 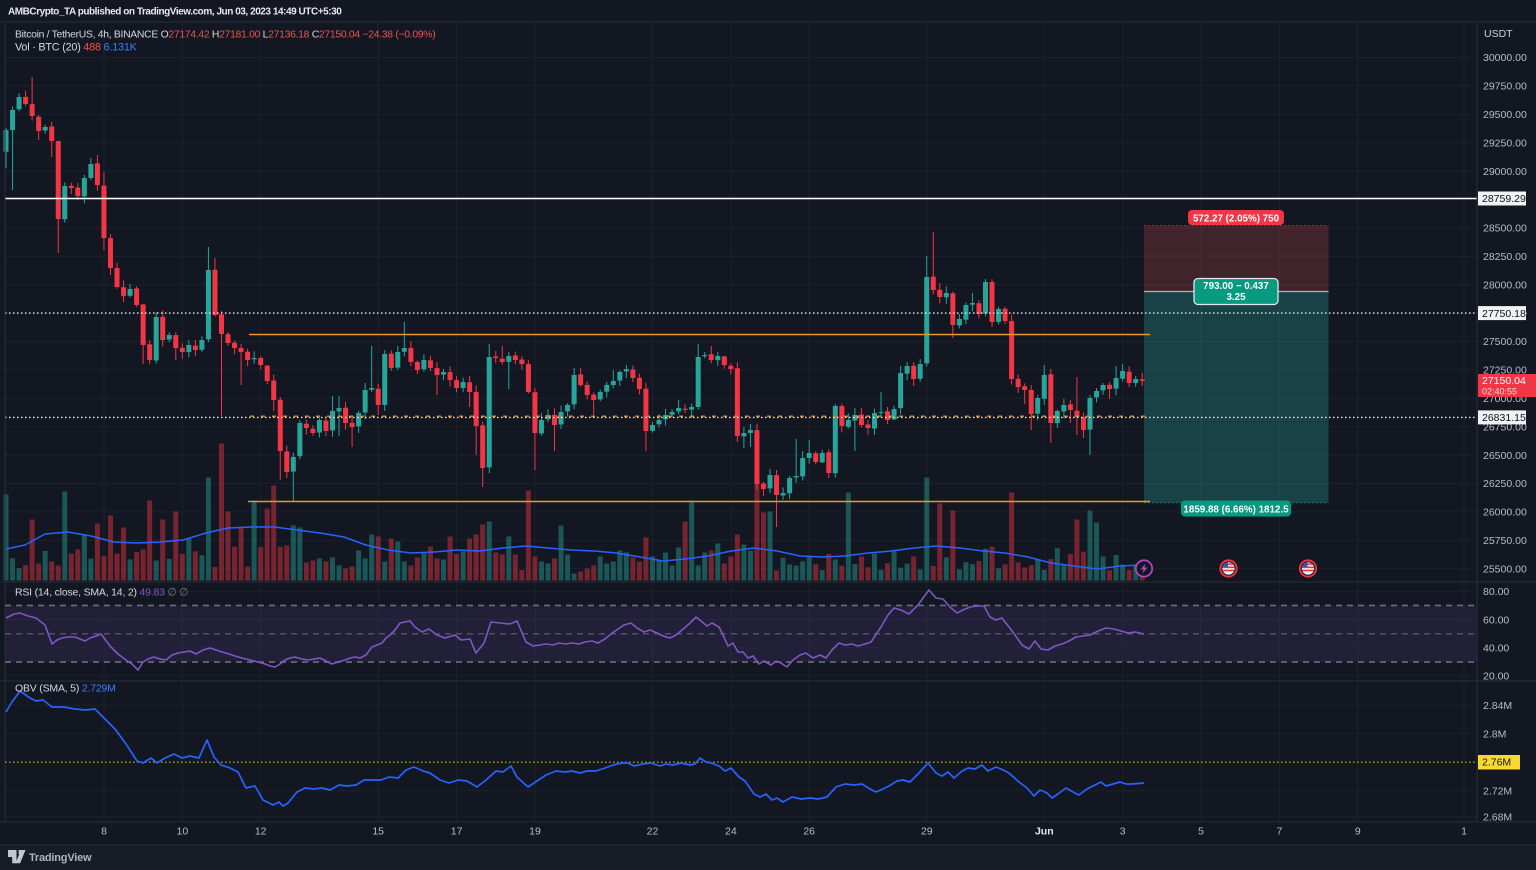 I want to click on svg-text: 26831.15, so click(x=1504, y=418).